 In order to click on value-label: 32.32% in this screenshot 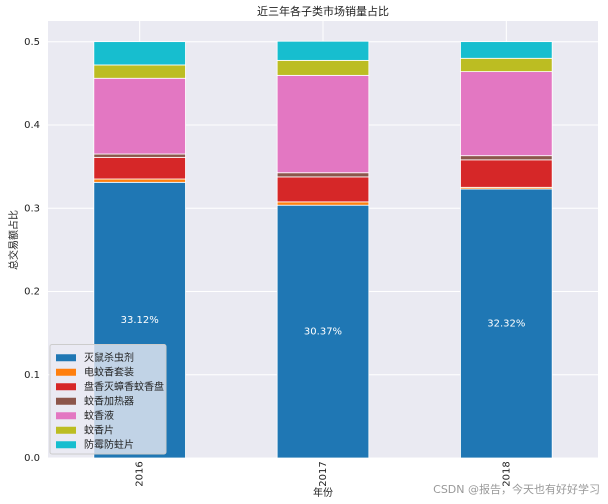, I will do `click(506, 323)`.